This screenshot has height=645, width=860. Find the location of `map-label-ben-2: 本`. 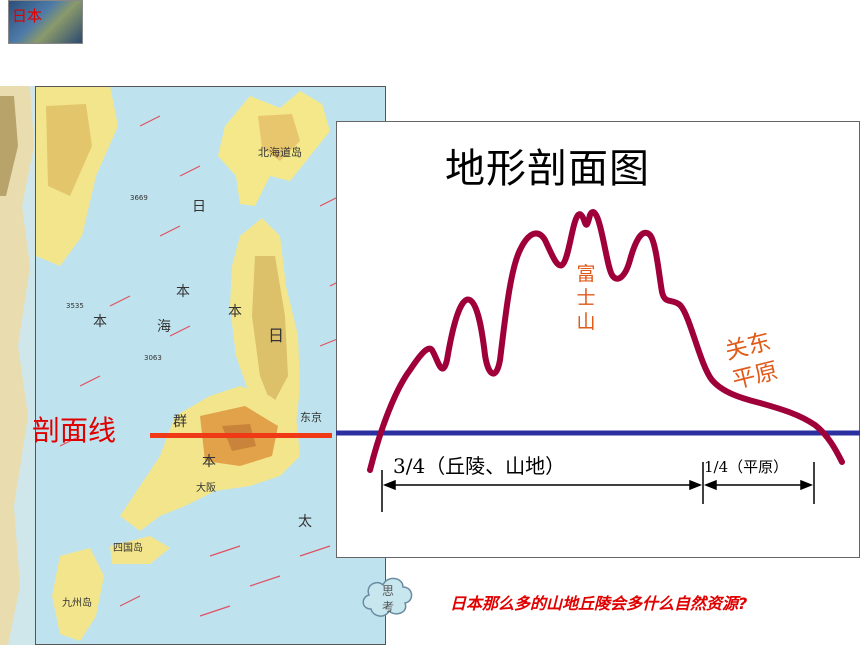

map-label-ben-2: 本 is located at coordinates (100, 322).